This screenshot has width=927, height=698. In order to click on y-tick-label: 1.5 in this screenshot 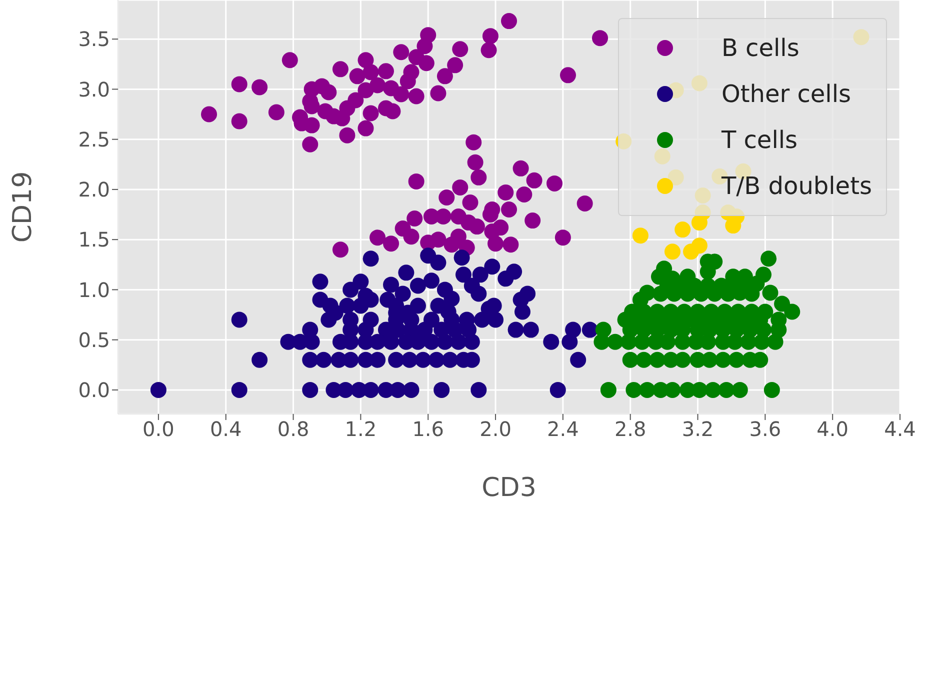, I will do `click(94, 240)`.